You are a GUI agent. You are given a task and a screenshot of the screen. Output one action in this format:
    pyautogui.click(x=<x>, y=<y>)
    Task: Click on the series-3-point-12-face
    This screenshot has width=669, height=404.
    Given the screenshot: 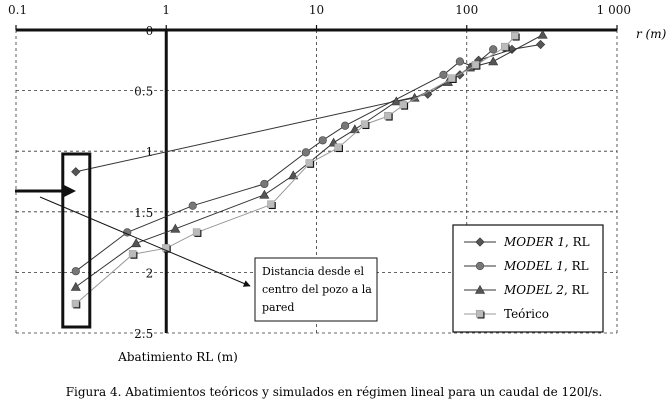 What is the action you would take?
    pyautogui.click(x=505, y=46)
    